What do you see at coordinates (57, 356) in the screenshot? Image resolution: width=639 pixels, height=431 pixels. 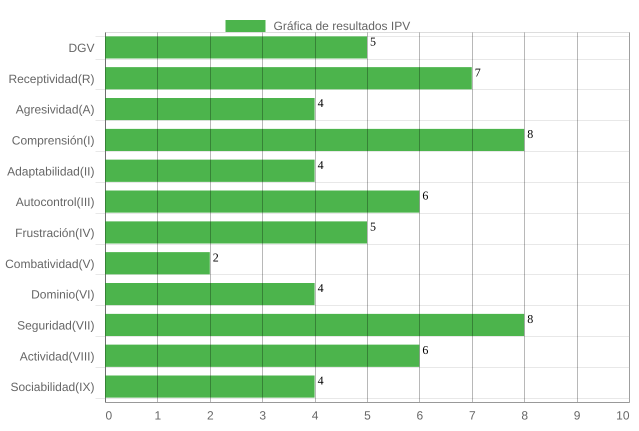 I see `y-tick-label: Actividad(VIII)` at bounding box center [57, 356].